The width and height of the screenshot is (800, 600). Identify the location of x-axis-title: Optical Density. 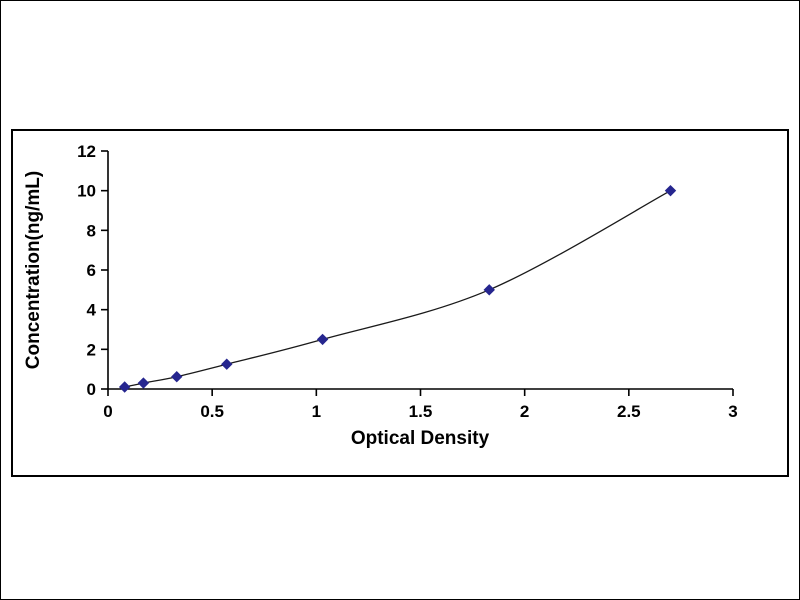
(420, 438).